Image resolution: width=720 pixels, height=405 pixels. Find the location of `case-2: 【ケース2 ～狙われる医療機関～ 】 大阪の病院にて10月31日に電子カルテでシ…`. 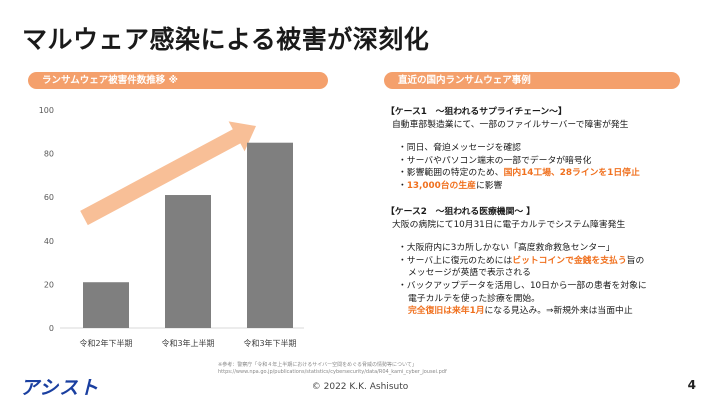

case-2: 【ケース2 ～狙われる医療機関～ 】 大阪の病院にて10月31日に電子カルテでシ… is located at coordinates (546, 262).